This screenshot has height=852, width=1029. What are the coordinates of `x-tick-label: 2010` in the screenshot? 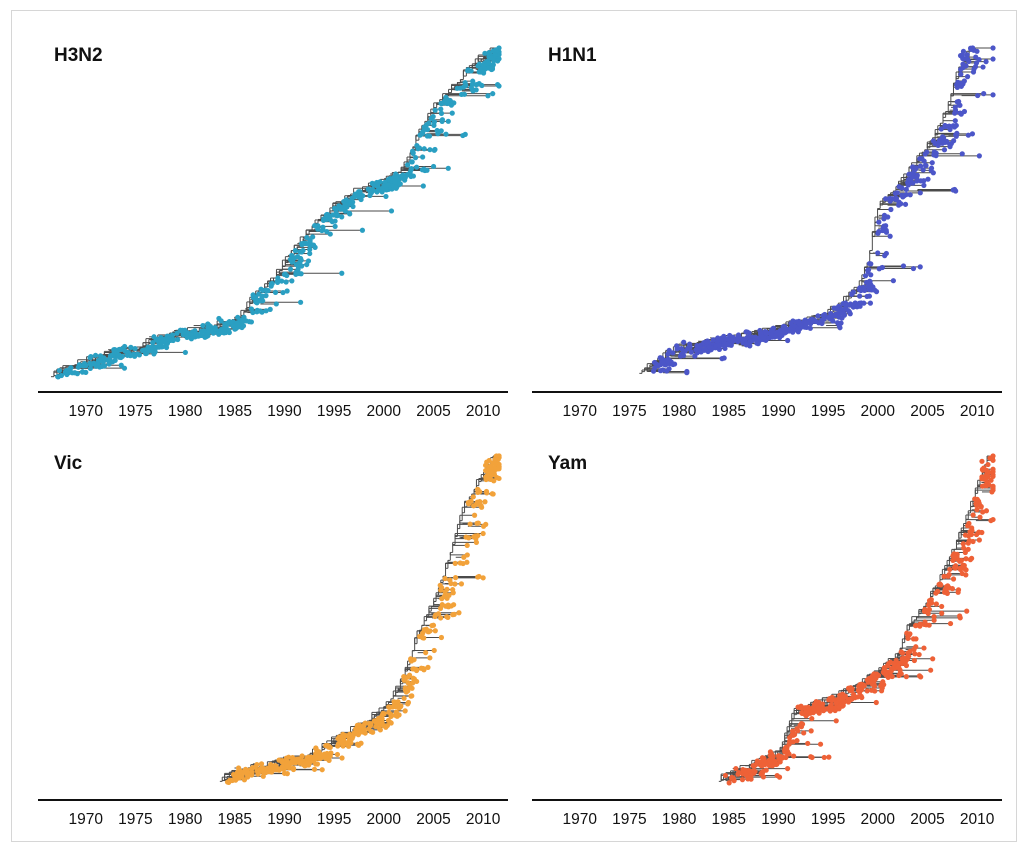 It's located at (483, 819).